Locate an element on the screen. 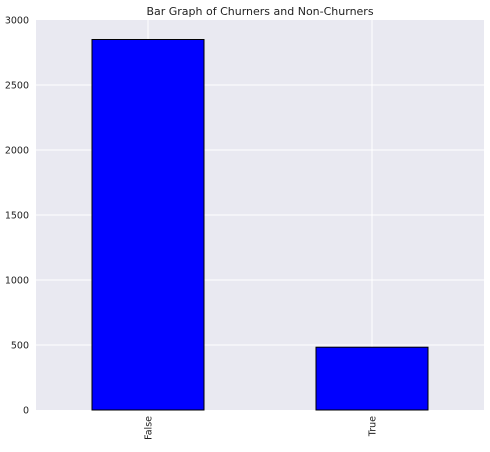 The width and height of the screenshot is (490, 452). x-tick-label: False is located at coordinates (149, 428).